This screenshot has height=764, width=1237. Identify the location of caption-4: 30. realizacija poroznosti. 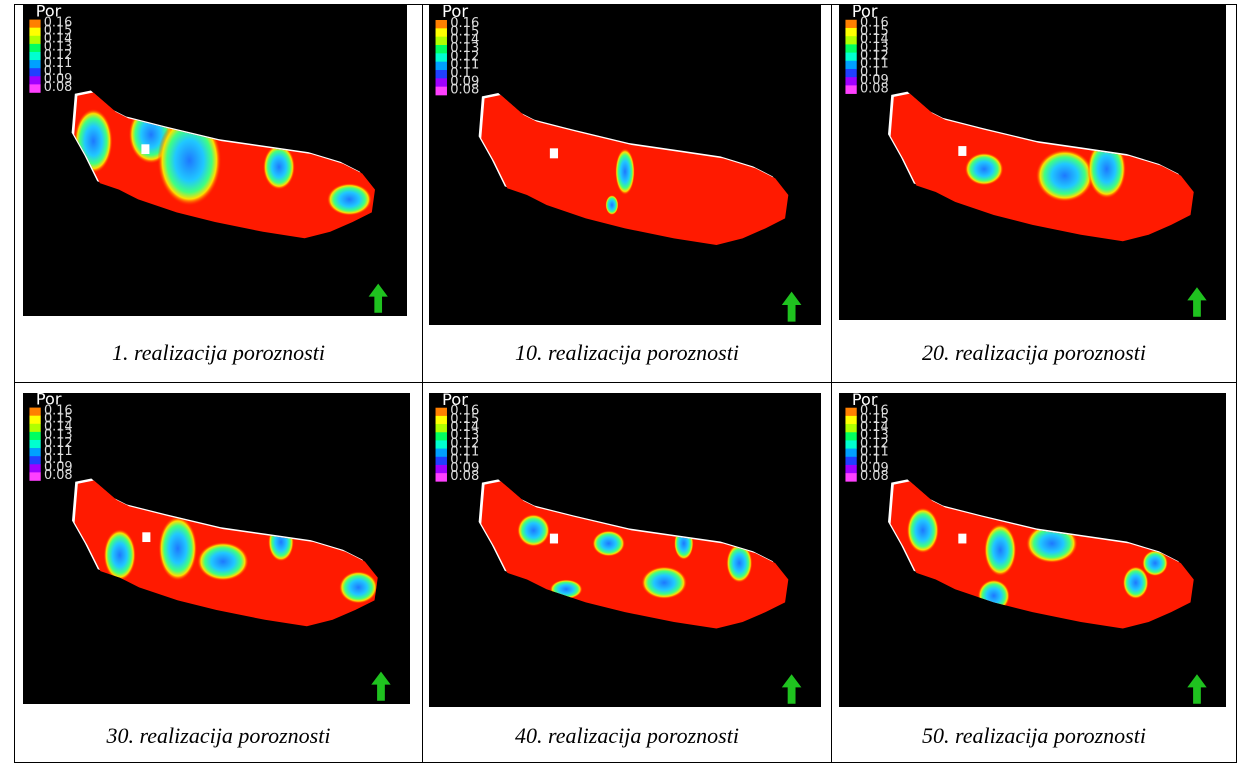
(218, 735).